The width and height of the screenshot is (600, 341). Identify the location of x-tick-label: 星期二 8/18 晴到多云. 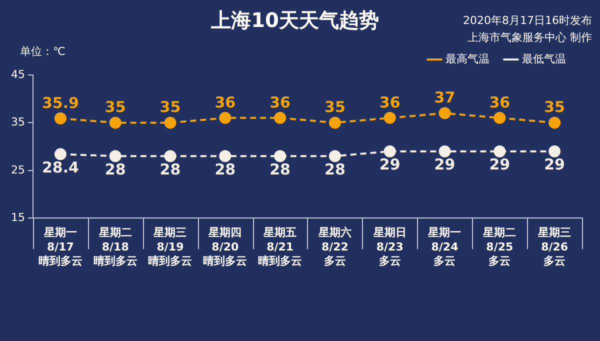
(115, 247).